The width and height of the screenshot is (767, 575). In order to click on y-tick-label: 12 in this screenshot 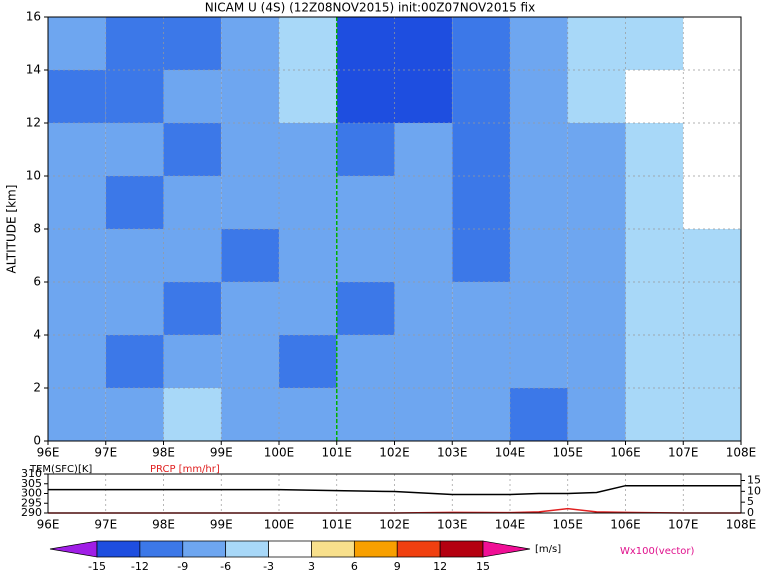, I will do `click(33, 123)`.